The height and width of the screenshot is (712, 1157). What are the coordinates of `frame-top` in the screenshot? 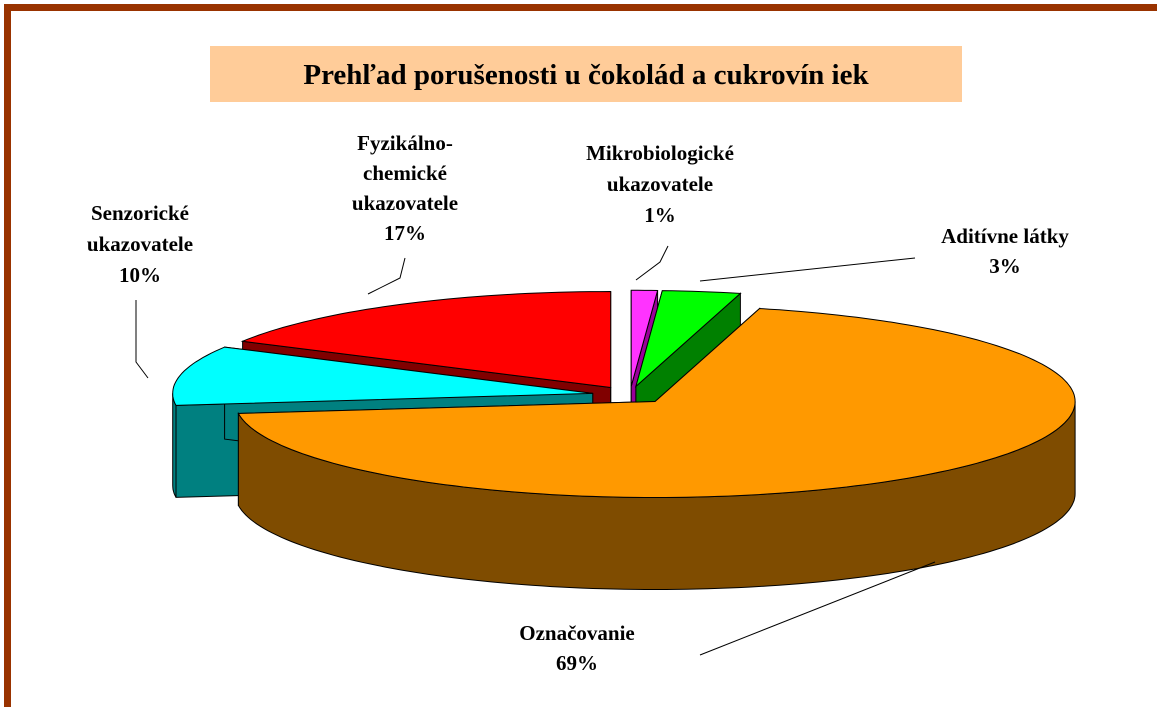 It's located at (580, 7).